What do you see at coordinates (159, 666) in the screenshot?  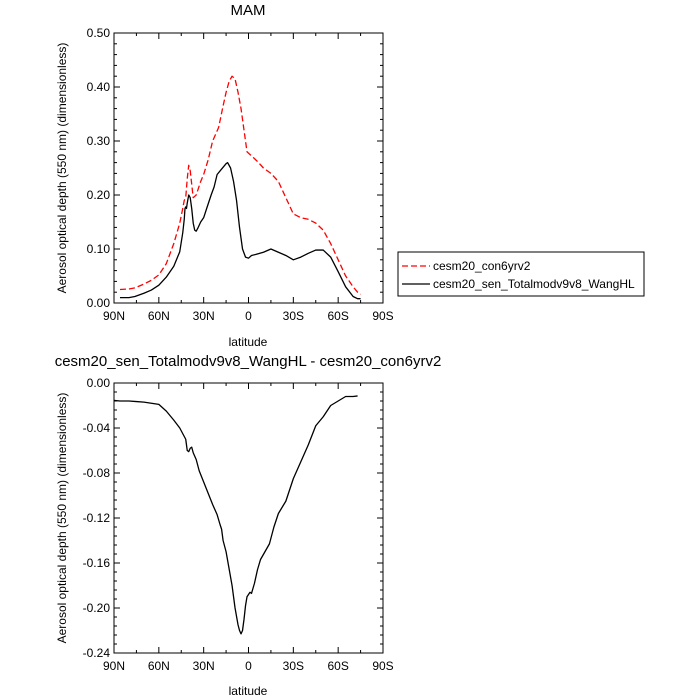 I see `bottom-x-tick-label: 60N` at bounding box center [159, 666].